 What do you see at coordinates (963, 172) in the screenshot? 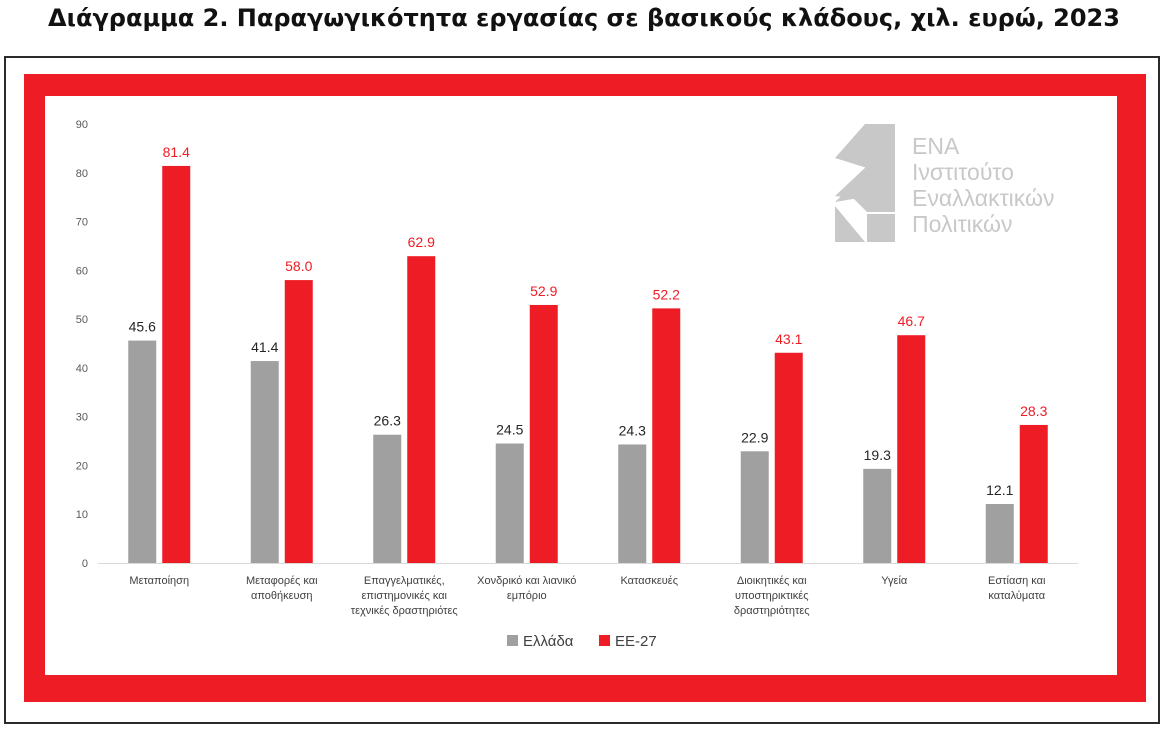
I see `logo-text-line: Ινστιτούτο` at bounding box center [963, 172].